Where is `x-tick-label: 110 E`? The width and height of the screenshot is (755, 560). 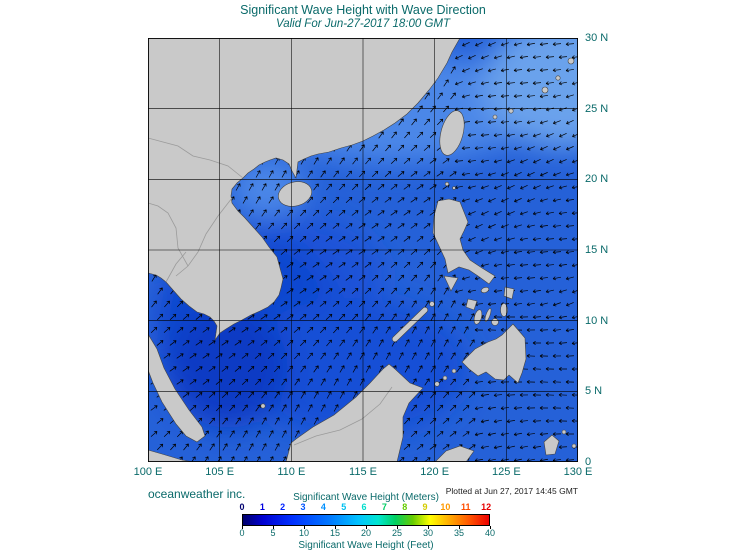 x-tick-label: 110 E is located at coordinates (291, 472).